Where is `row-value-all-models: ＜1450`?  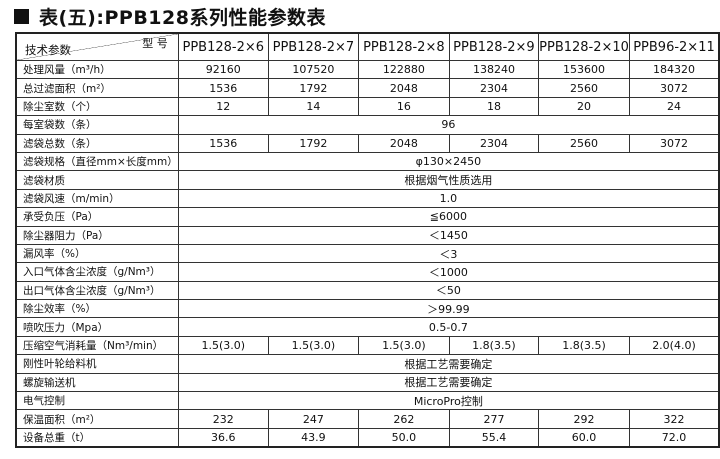
row-value-all-models: ＜1450 is located at coordinates (448, 235).